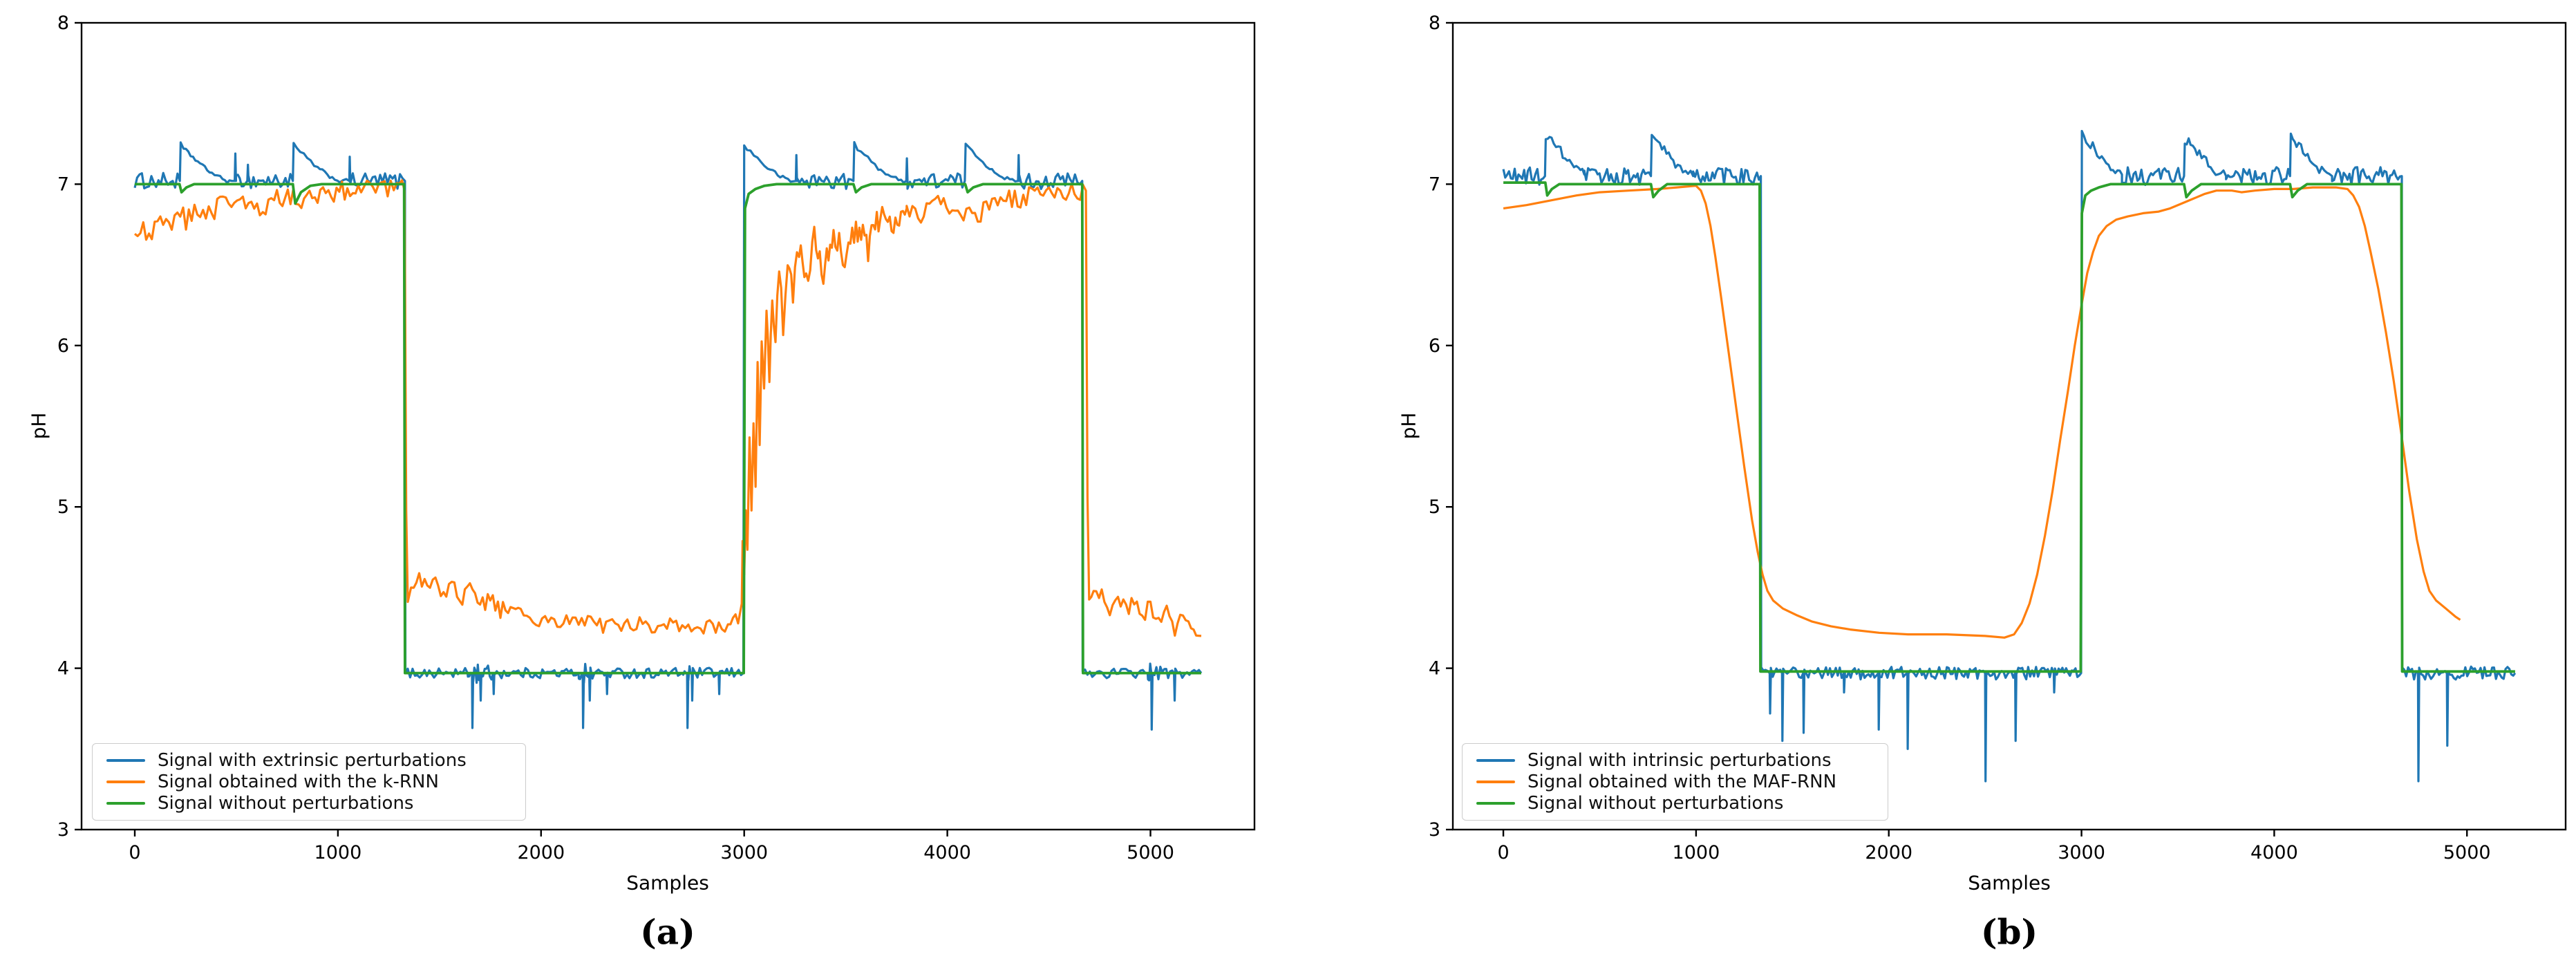 This screenshot has width=2576, height=972. I want to click on legend-item: Signal with extrinsic perturbations, so click(309, 760).